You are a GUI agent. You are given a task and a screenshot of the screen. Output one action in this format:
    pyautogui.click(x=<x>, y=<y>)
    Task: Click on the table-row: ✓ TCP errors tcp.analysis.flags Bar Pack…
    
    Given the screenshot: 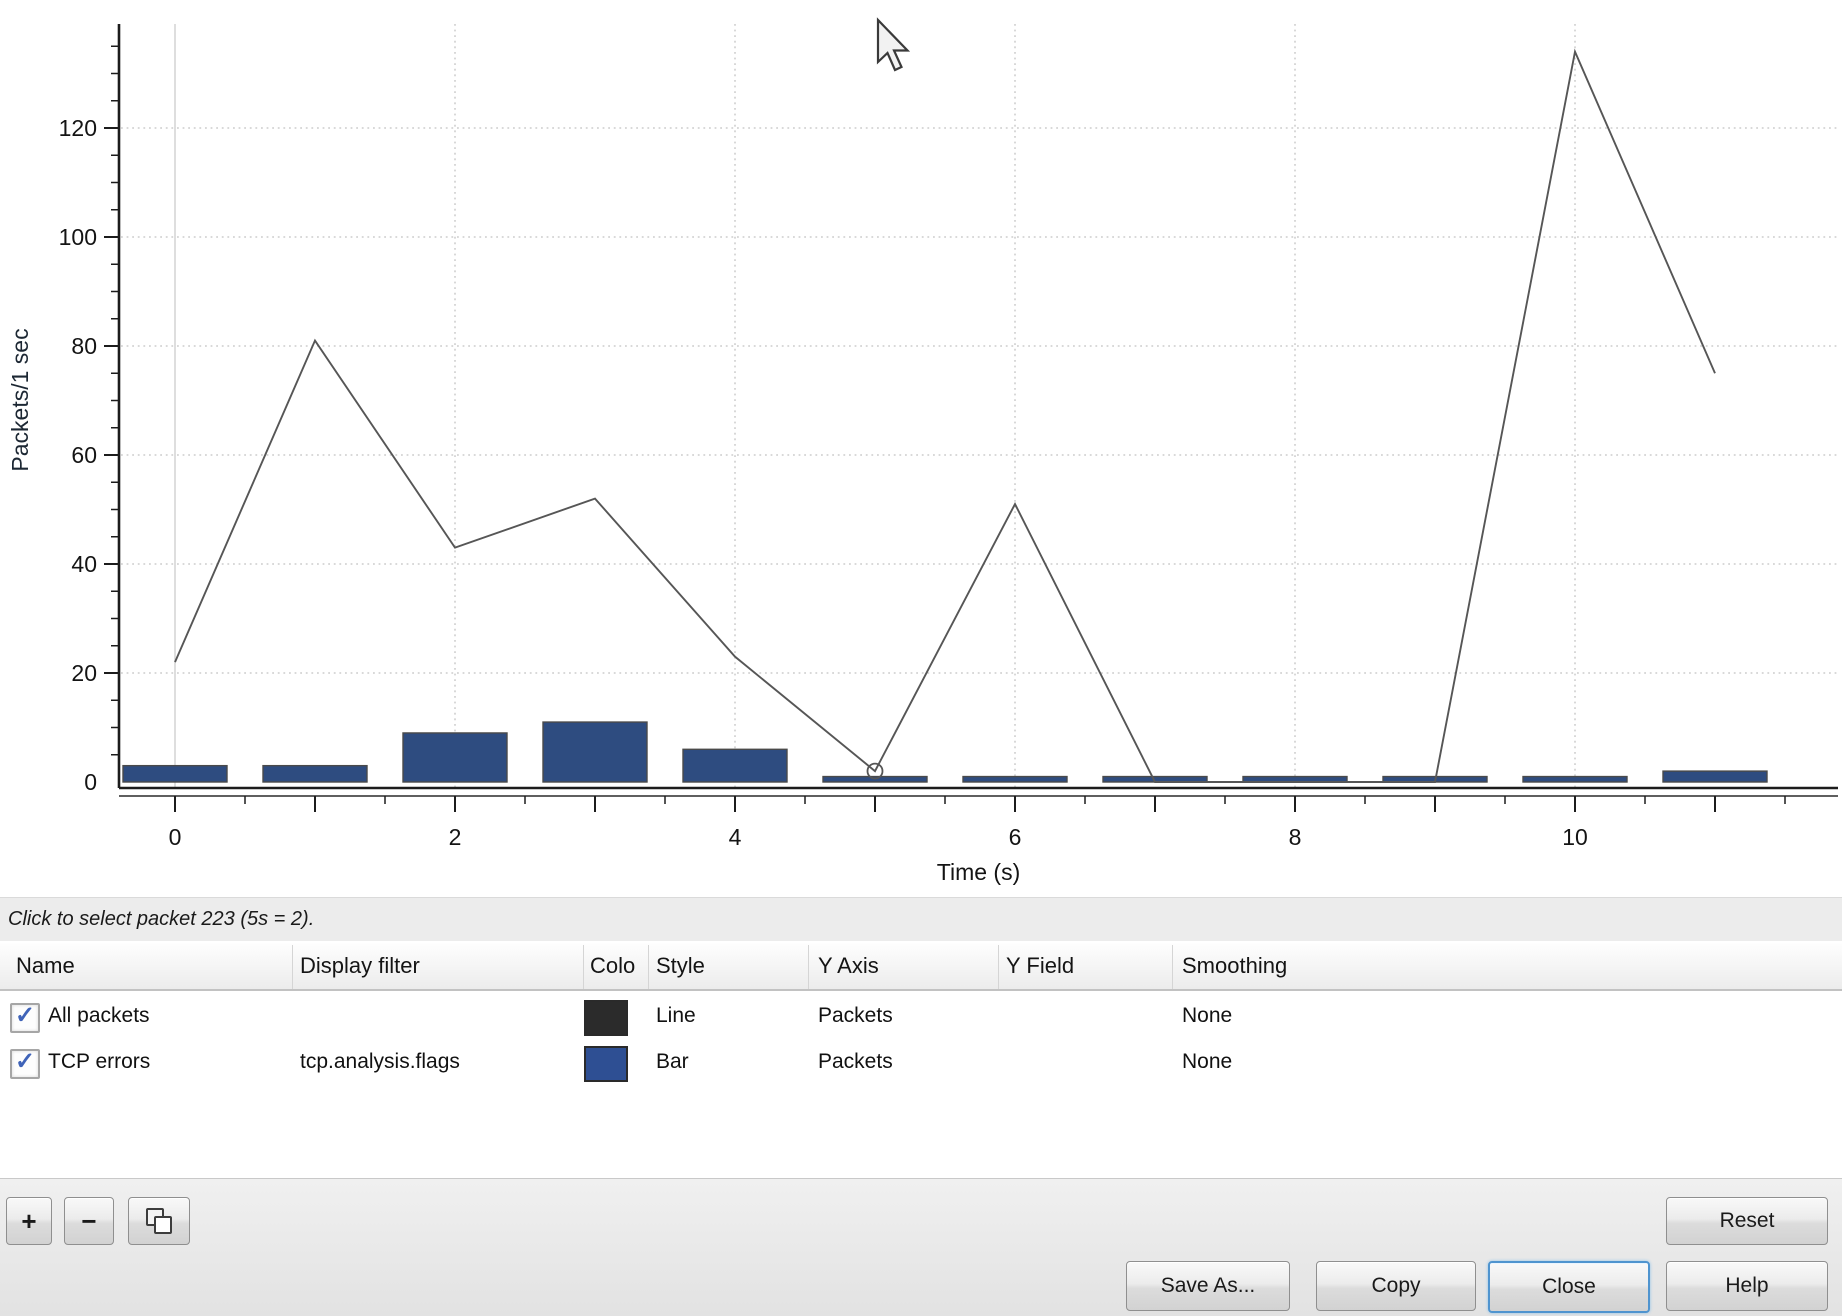 What is the action you would take?
    pyautogui.click(x=921, y=1062)
    